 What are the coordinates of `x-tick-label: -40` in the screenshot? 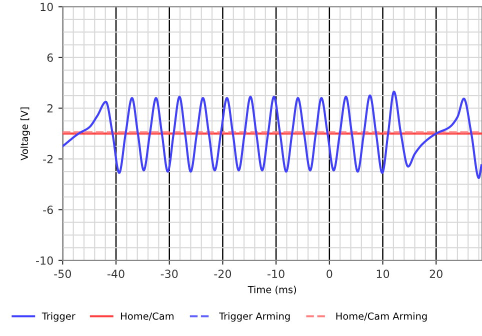 It's located at (115, 274).